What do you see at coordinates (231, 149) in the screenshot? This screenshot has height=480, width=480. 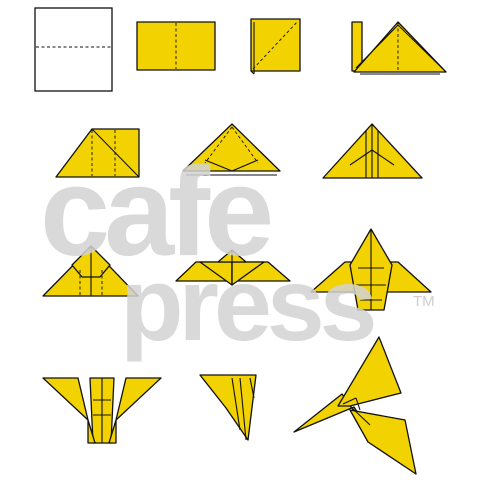 I see `step-6-layered-triangle` at bounding box center [231, 149].